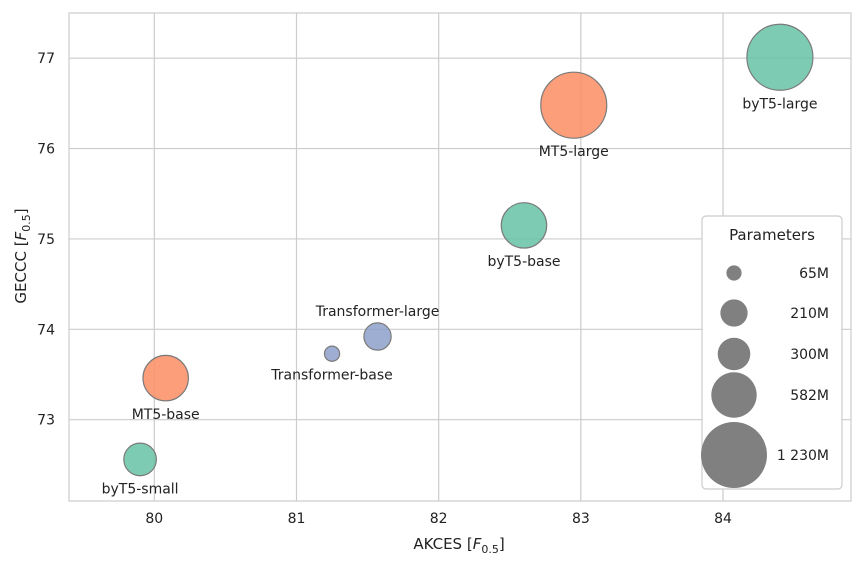 This screenshot has width=864, height=564. Describe the element at coordinates (140, 490) in the screenshot. I see `point-label-byt5-small: byT5-small` at that location.